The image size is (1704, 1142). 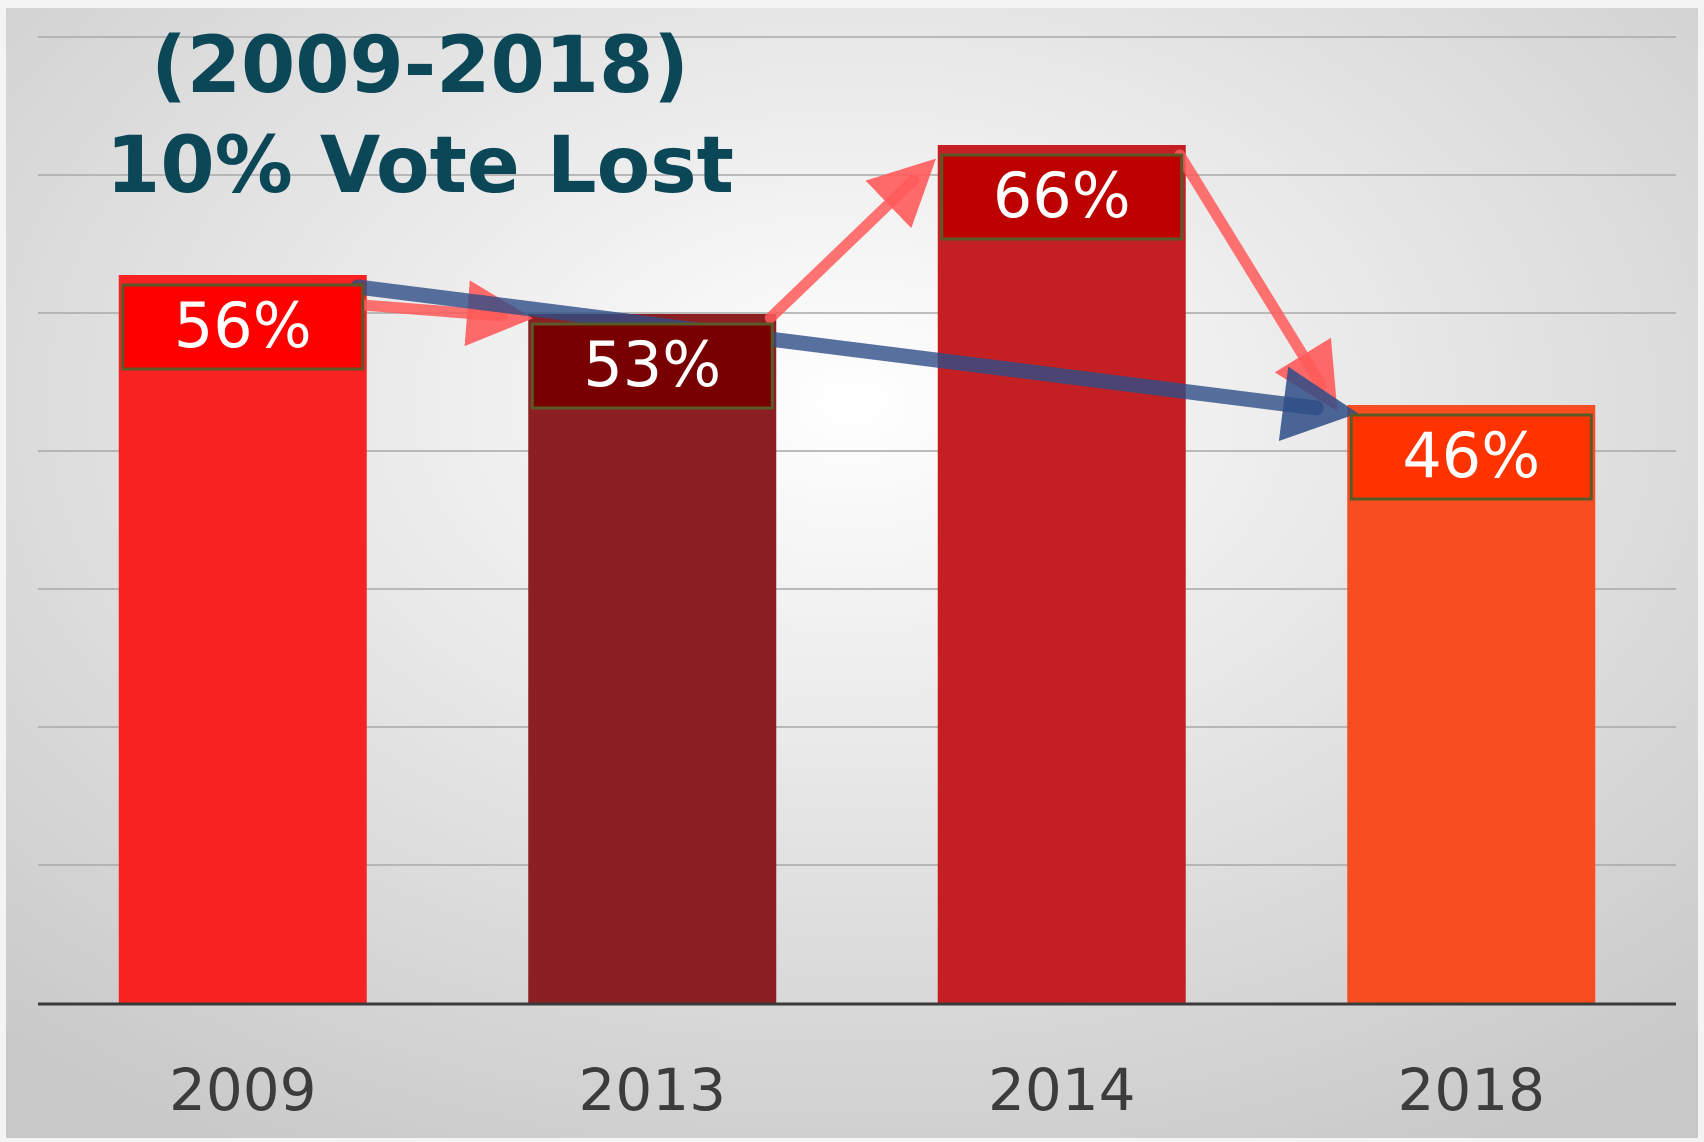 What do you see at coordinates (1062, 1090) in the screenshot?
I see `x-tick-label-2014: 2014` at bounding box center [1062, 1090].